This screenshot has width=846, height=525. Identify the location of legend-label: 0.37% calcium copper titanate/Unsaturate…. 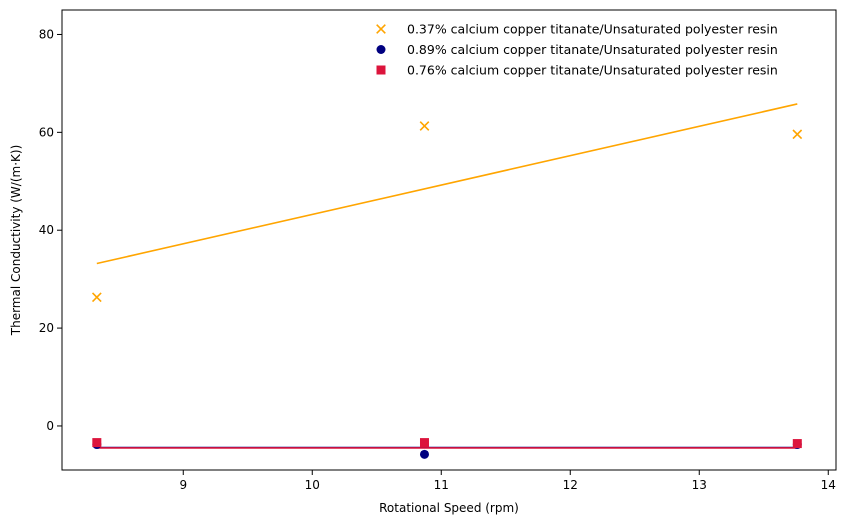
(592, 29).